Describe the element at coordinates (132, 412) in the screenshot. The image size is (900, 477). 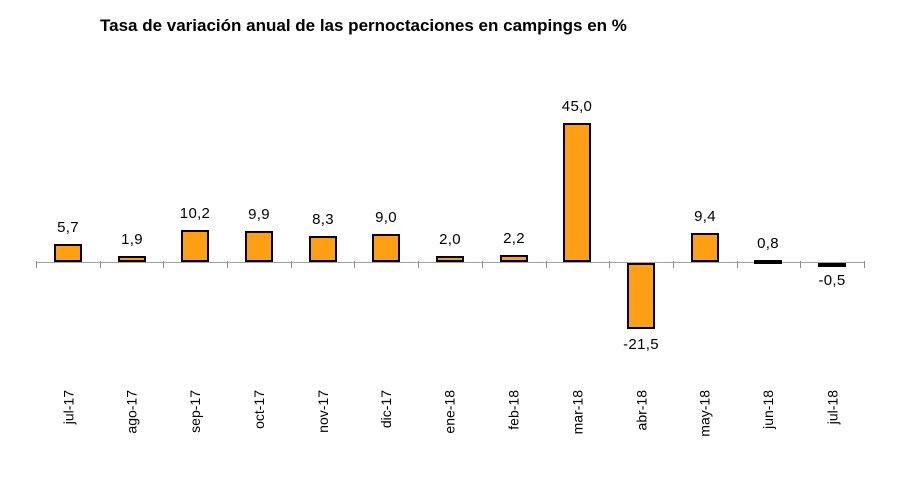
I see `x-axis-label-ago-17: ago-17` at that location.